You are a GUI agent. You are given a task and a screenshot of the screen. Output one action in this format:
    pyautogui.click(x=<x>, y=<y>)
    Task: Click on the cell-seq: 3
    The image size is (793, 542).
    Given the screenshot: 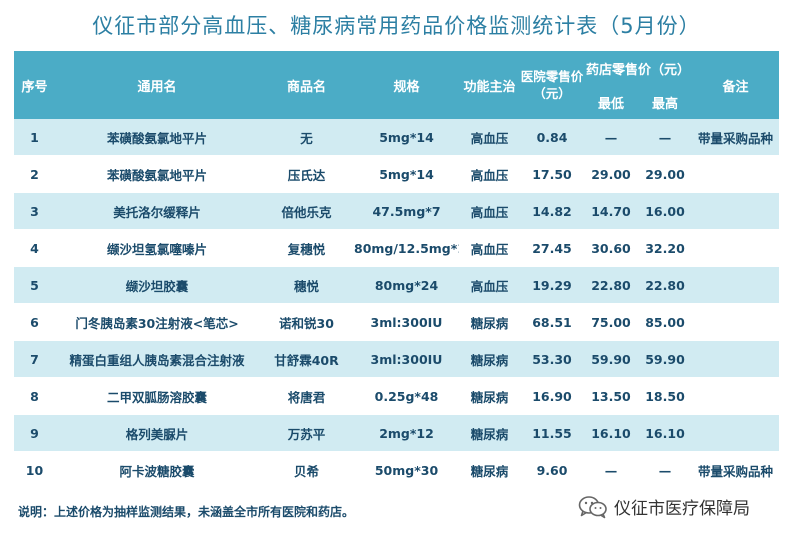 What is the action you would take?
    pyautogui.click(x=34, y=211)
    